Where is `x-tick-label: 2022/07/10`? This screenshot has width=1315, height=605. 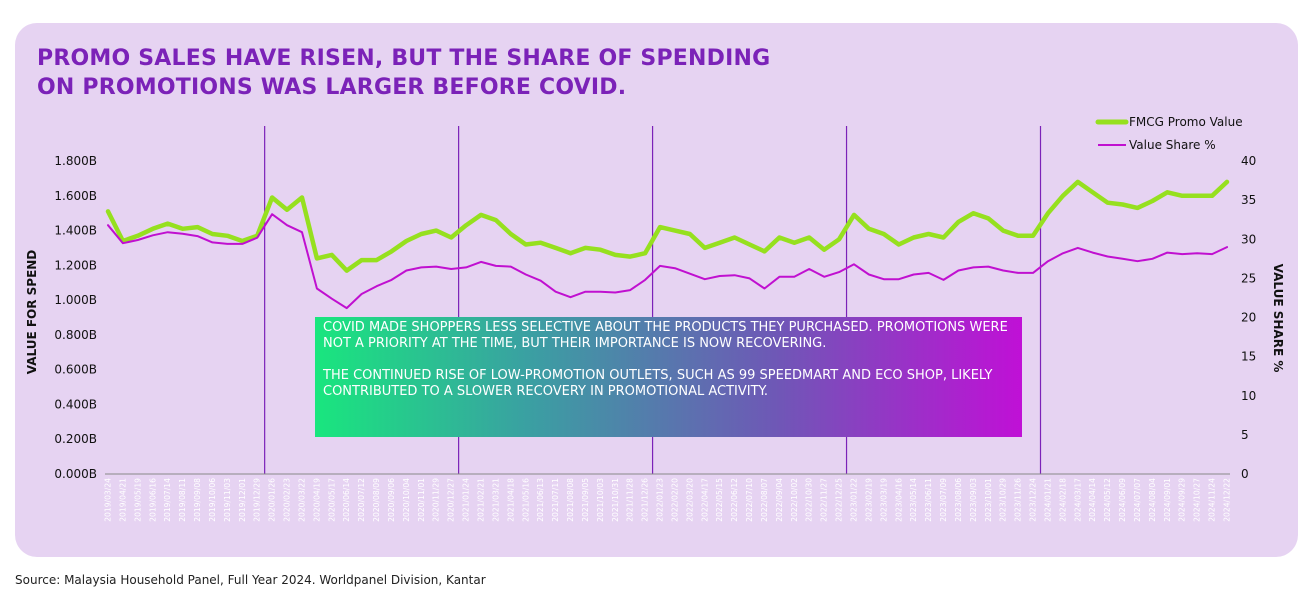 x-tick-label: 2022/07/10 is located at coordinates (749, 500).